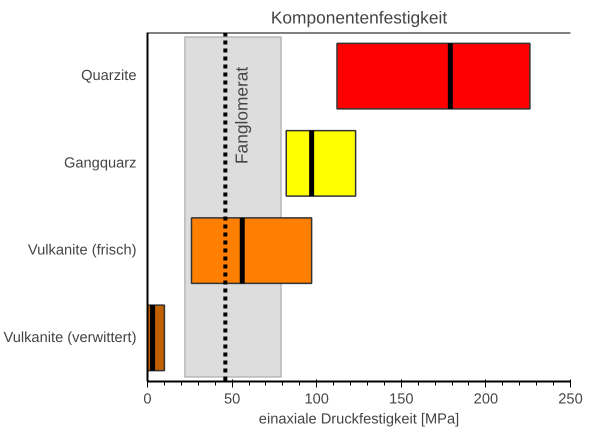 The height and width of the screenshot is (435, 598). What do you see at coordinates (401, 400) in the screenshot?
I see `x-tick-label: 150` at bounding box center [401, 400].